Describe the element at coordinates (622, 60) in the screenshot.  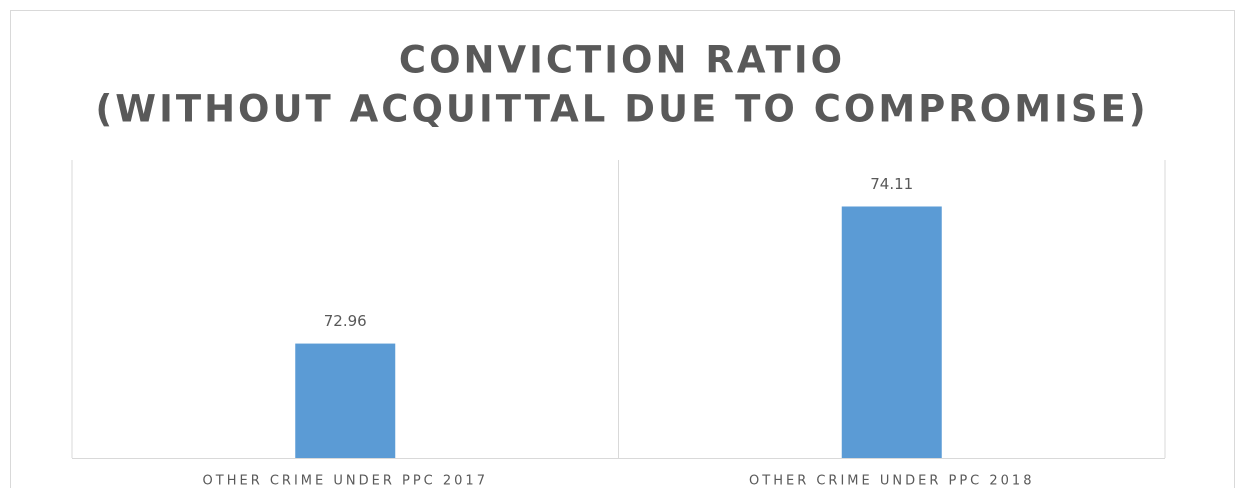
I see `chart-title: CONVICTION RATIO` at that location.